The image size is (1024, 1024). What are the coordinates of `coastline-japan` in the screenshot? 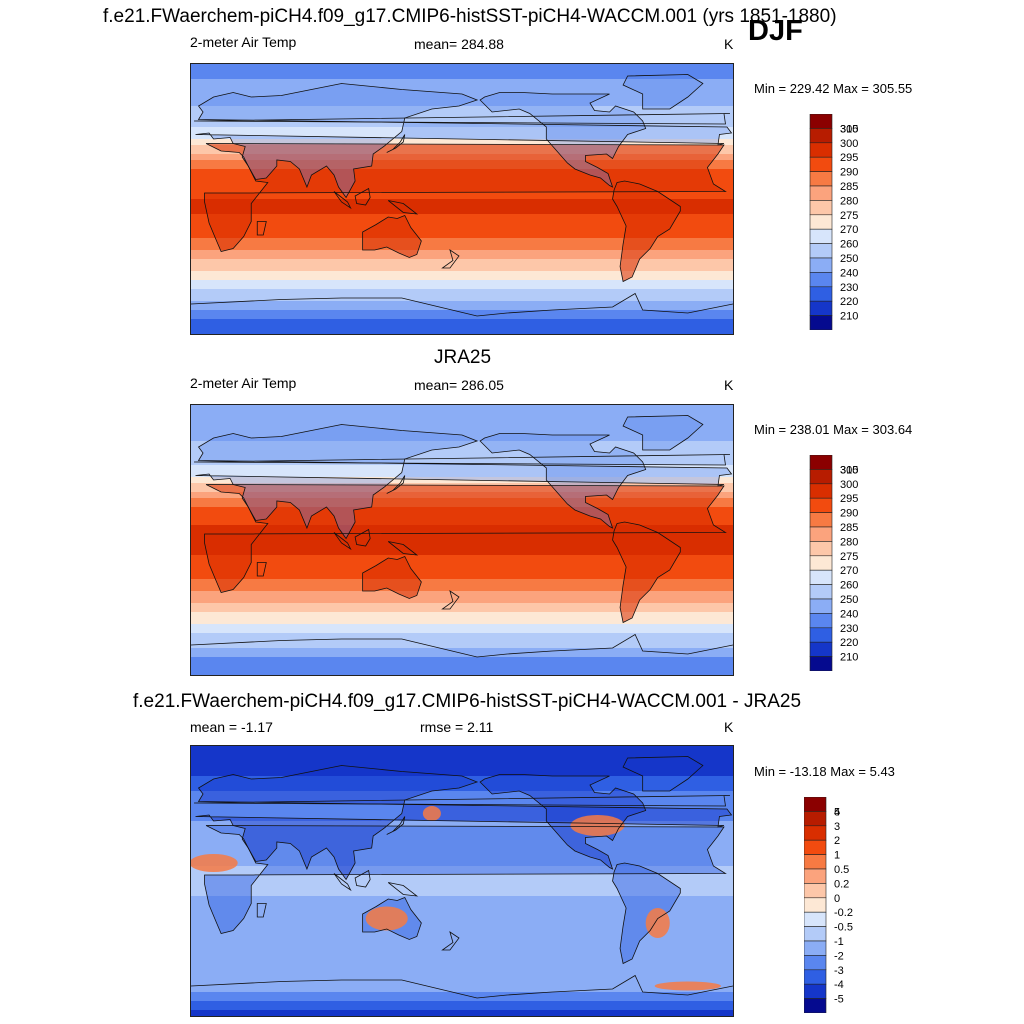 It's located at (396, 143).